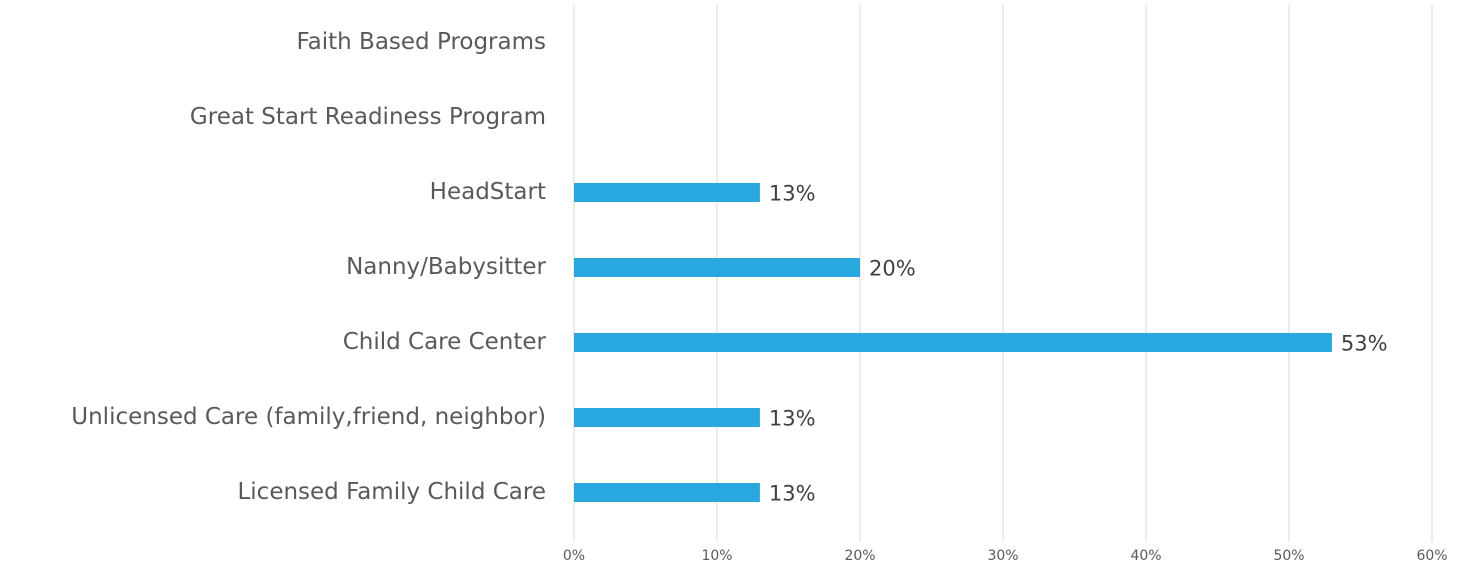 The height and width of the screenshot is (566, 1465). Describe the element at coordinates (1002, 556) in the screenshot. I see `x-tick-label: 30%` at that location.